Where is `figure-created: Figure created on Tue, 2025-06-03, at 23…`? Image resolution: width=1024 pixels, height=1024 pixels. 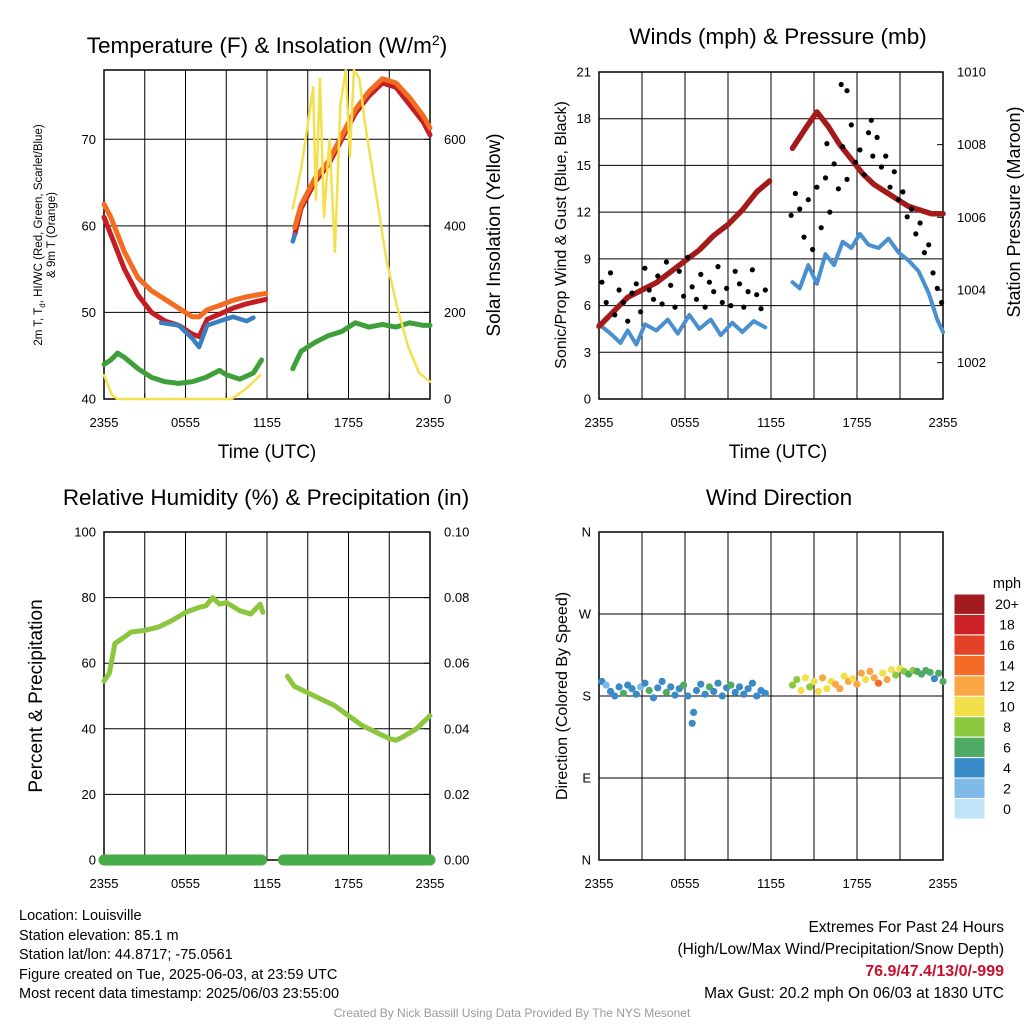
figure-created: Figure created on Tue, 2025-06-03, at 23… is located at coordinates (178, 974).